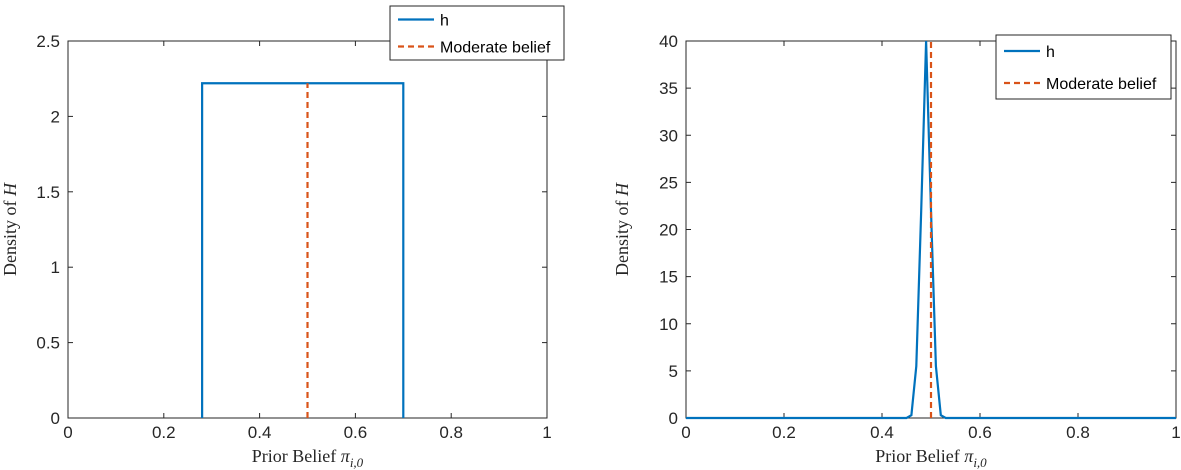  What do you see at coordinates (668, 135) in the screenshot?
I see `right-ytick-label: 30` at bounding box center [668, 135].